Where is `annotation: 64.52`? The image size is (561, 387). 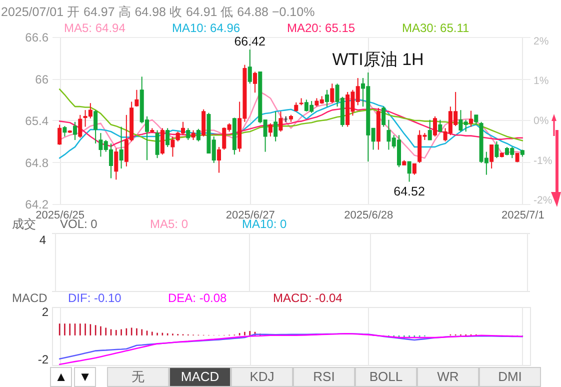
annotation: 64.52 is located at coordinates (409, 191).